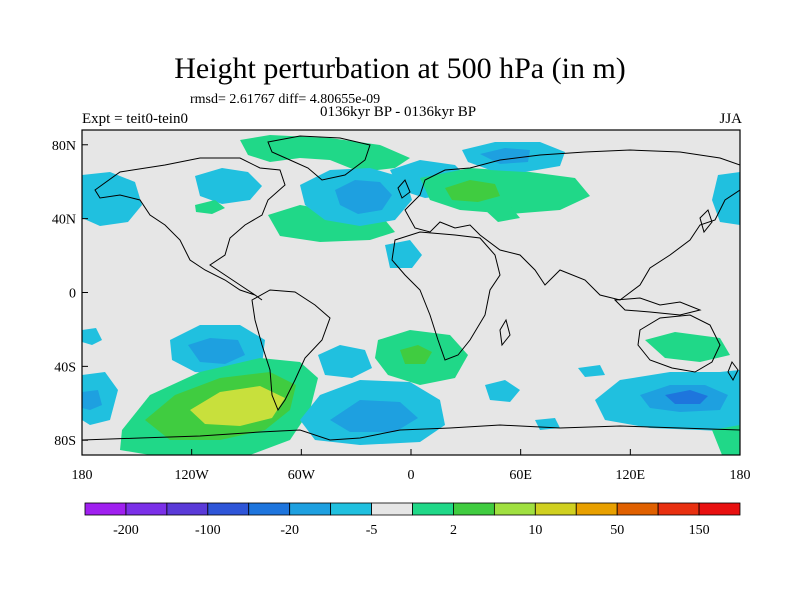  What do you see at coordinates (345, 361) in the screenshot?
I see `anomaly-cyan-mid-s` at bounding box center [345, 361].